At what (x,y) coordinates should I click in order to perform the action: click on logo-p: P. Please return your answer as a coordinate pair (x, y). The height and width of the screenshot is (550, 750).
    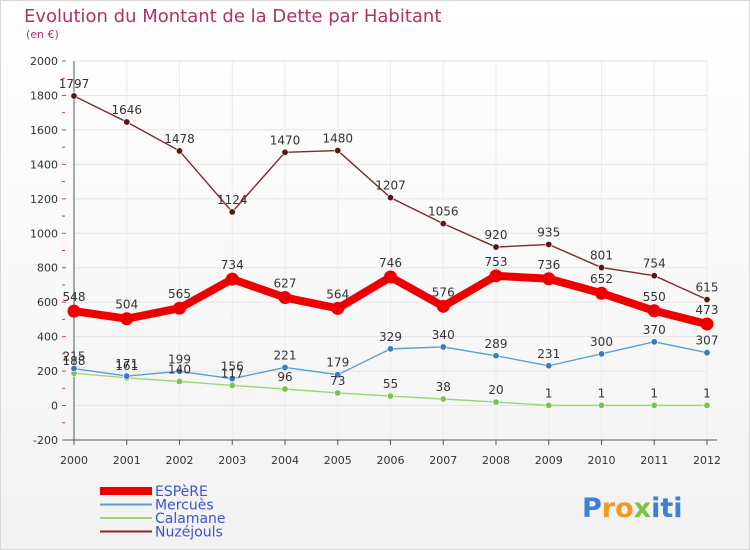
    Looking at the image, I should click on (592, 508).